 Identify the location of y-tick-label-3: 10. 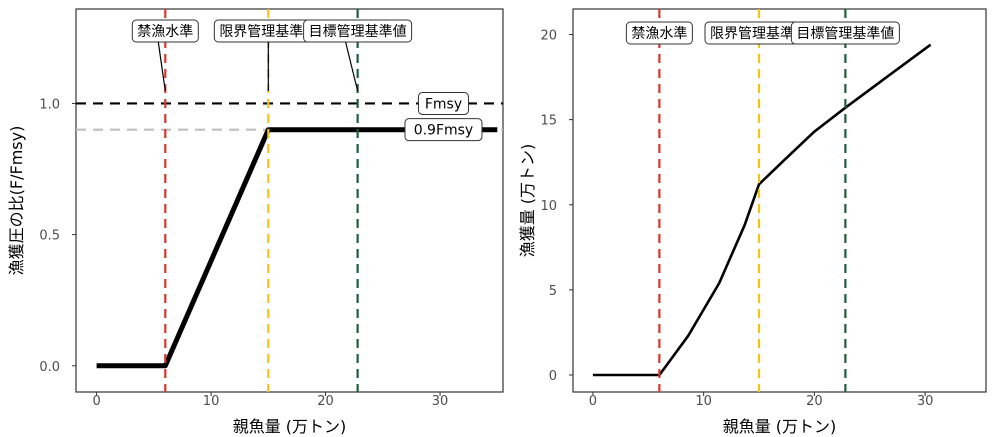
(548, 206).